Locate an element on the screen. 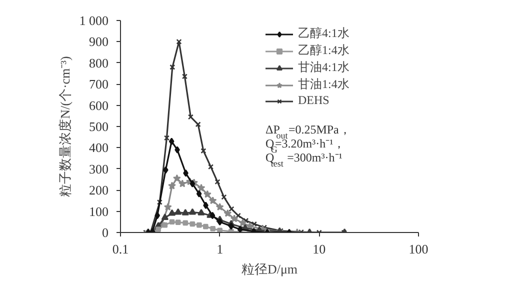 The height and width of the screenshot is (288, 507). x-tick-label: 0.1 is located at coordinates (120, 249).